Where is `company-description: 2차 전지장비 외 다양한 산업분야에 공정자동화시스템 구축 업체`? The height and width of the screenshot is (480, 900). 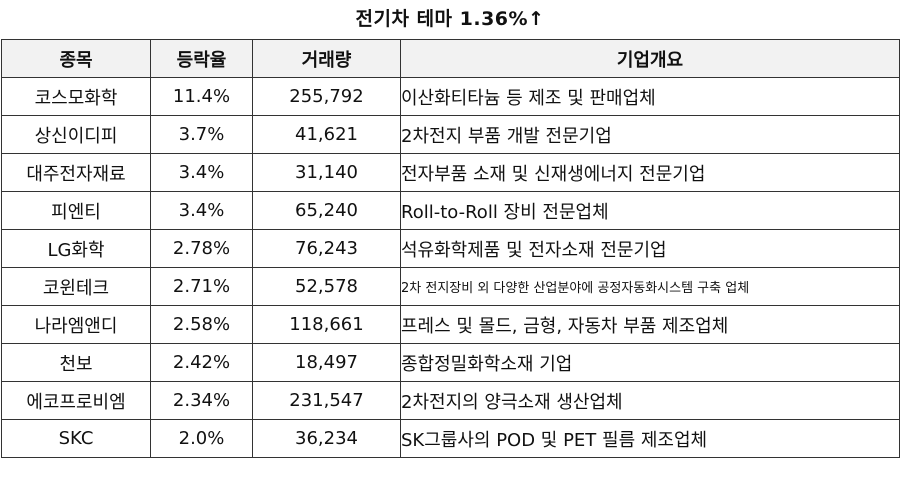
company-description: 2차 전지장비 외 다양한 산업분야에 공정자동화시스템 구축 업체 is located at coordinates (650, 286).